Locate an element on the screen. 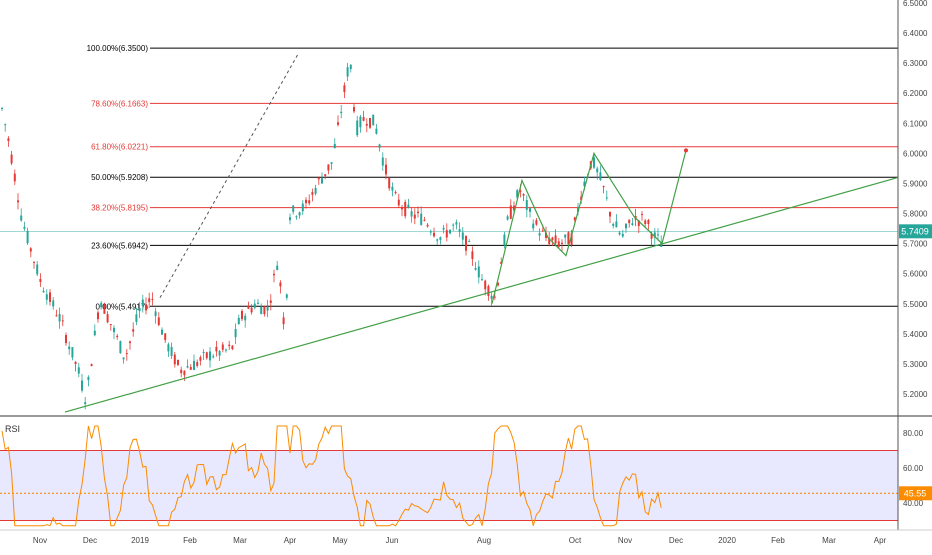 The width and height of the screenshot is (932, 555). x-tick-label: Apr is located at coordinates (290, 540).